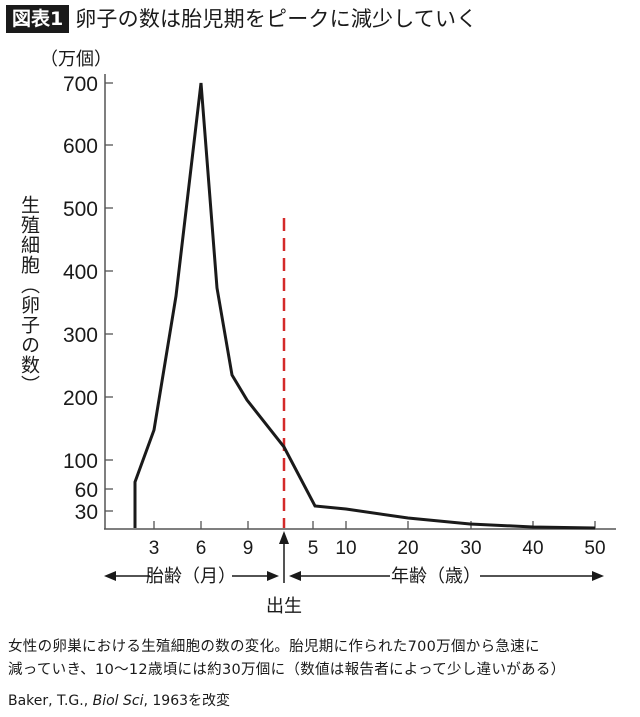 The width and height of the screenshot is (640, 717). I want to click on source-rest: , 1963を改変, so click(187, 701).